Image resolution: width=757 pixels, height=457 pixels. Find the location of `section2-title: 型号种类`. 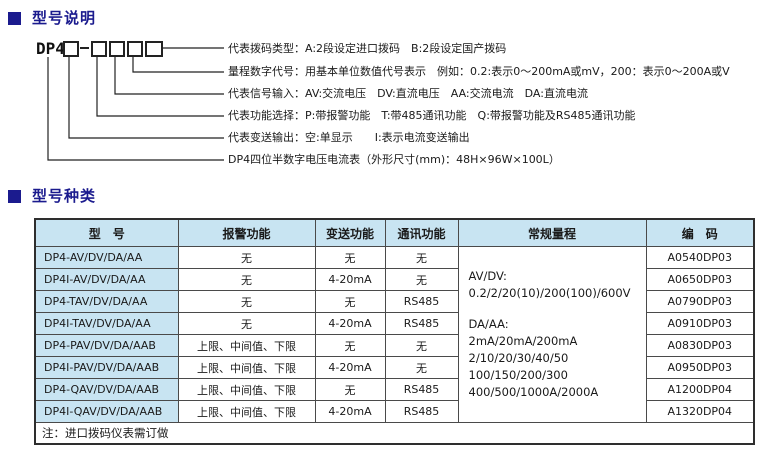

section2-title: 型号种类 is located at coordinates (64, 196).